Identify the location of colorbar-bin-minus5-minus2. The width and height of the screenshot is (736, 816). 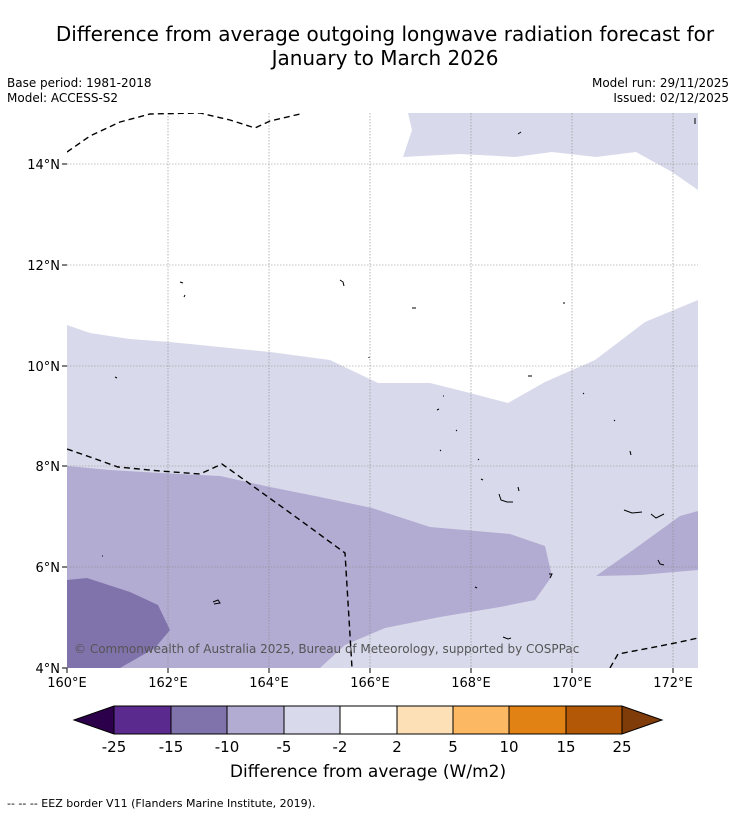
(312, 720).